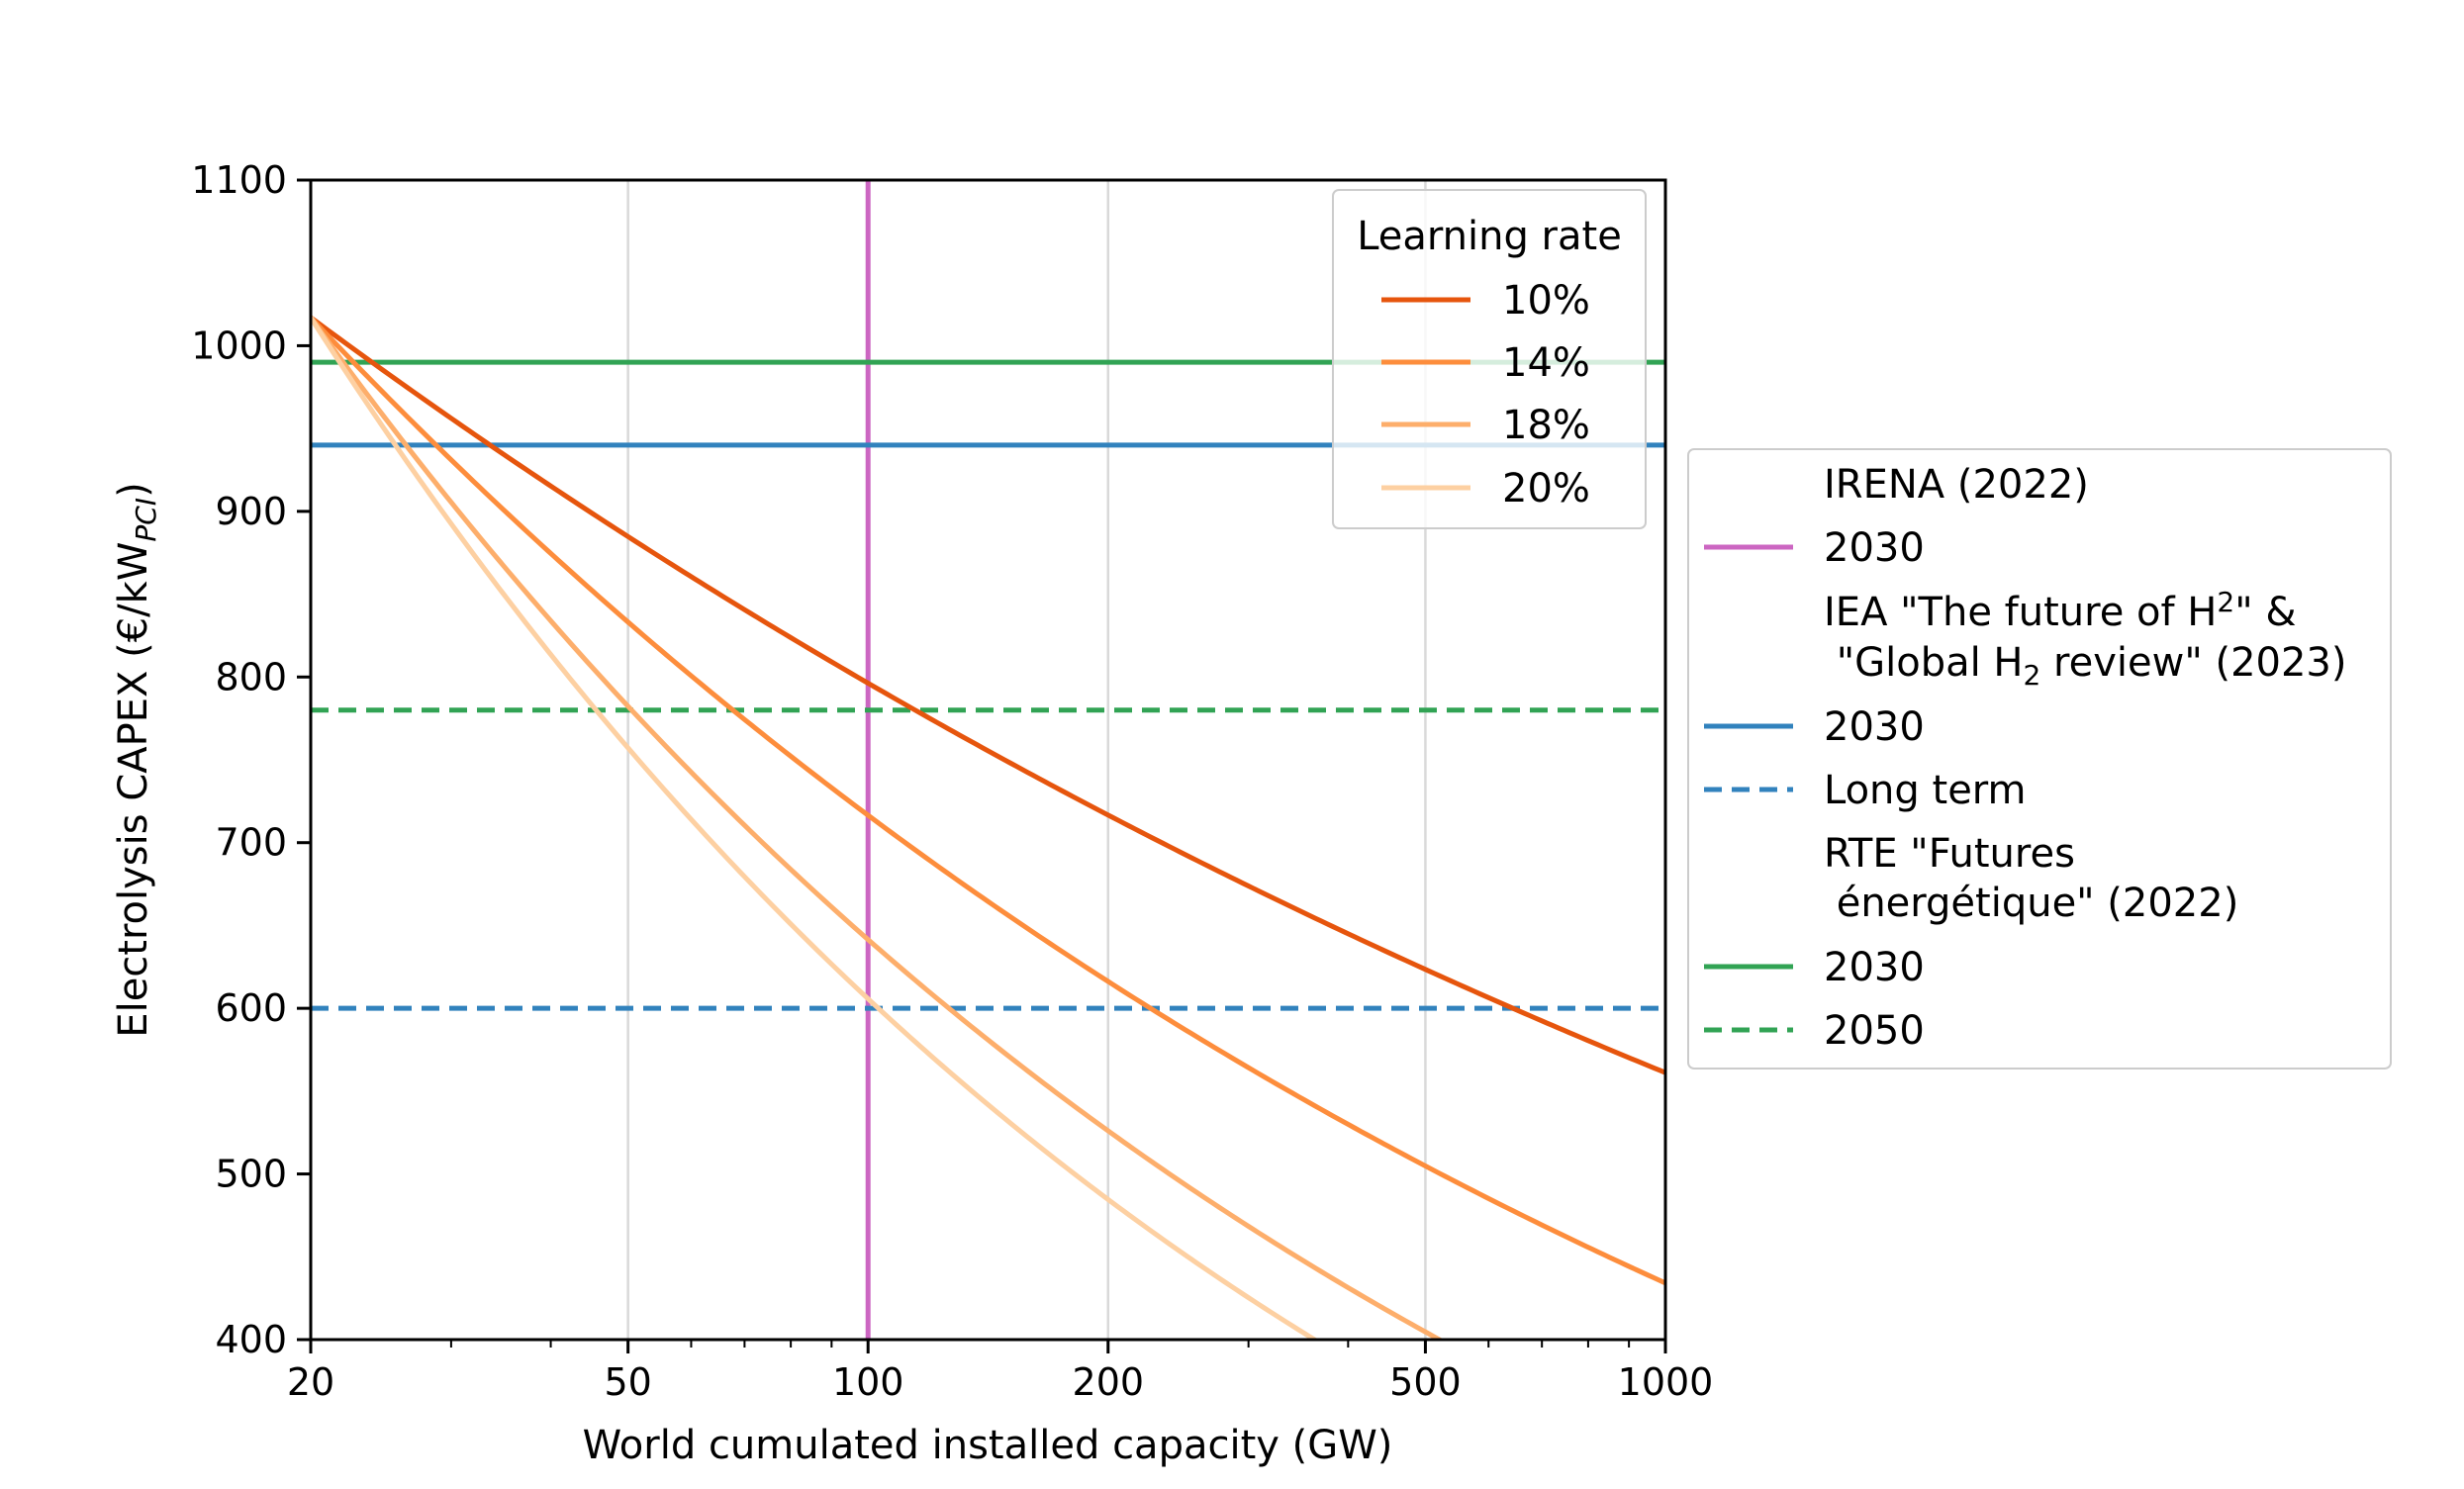  I want to click on y-axis-label: Electrolysis CAPEX (€/kWPCI), so click(136, 759).